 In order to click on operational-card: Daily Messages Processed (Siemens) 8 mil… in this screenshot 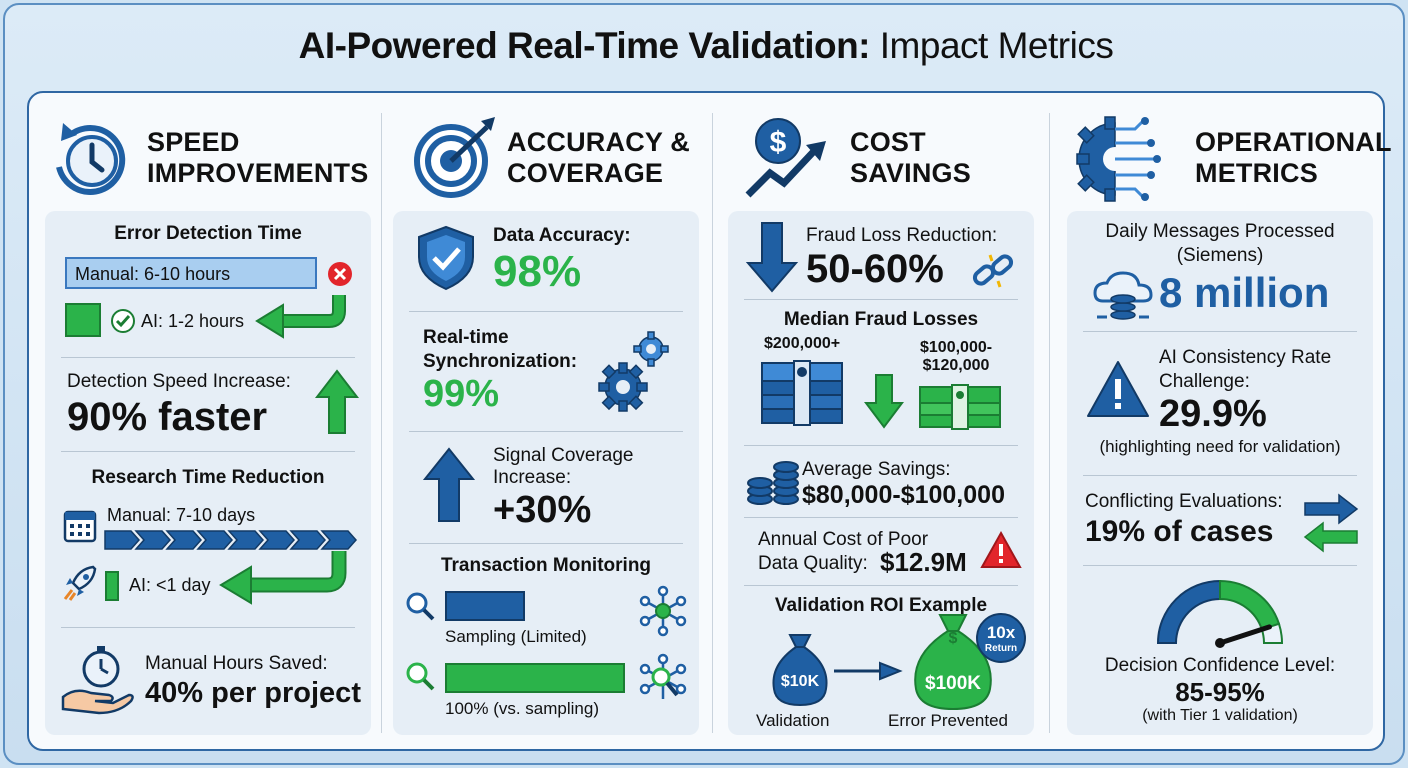, I will do `click(1220, 473)`.